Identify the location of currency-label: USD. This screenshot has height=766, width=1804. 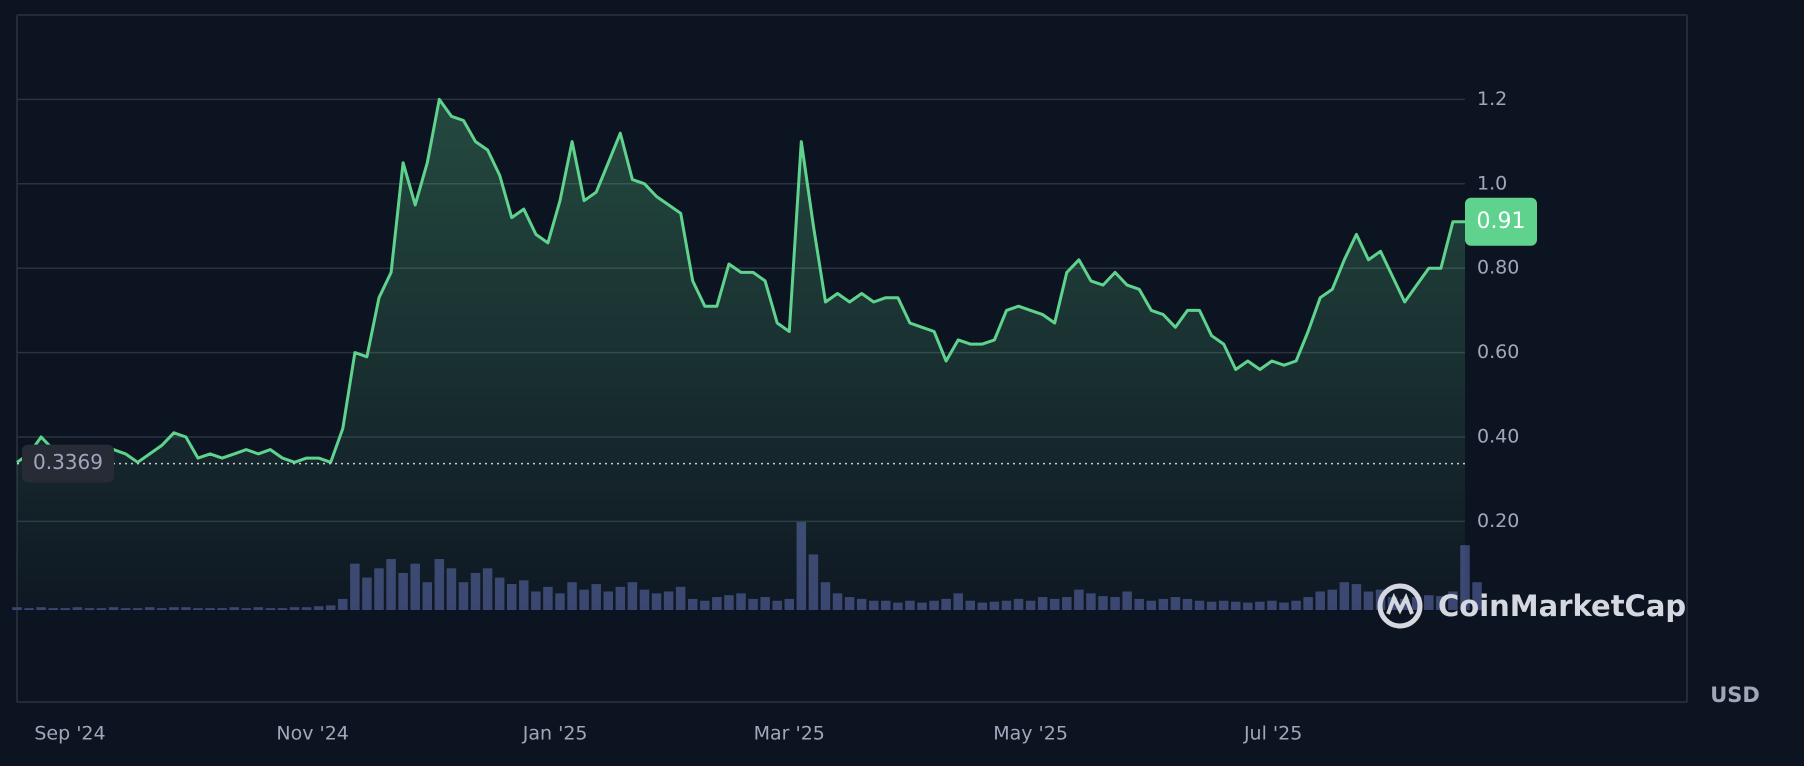
(1735, 695).